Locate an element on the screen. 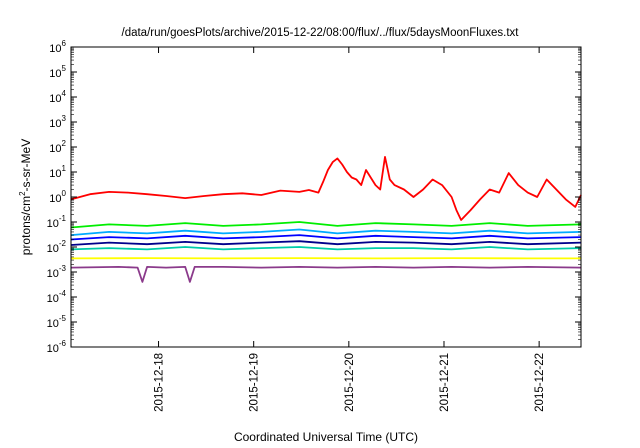  y-tick-label: 10⁻³ is located at coordinates (57, 272).